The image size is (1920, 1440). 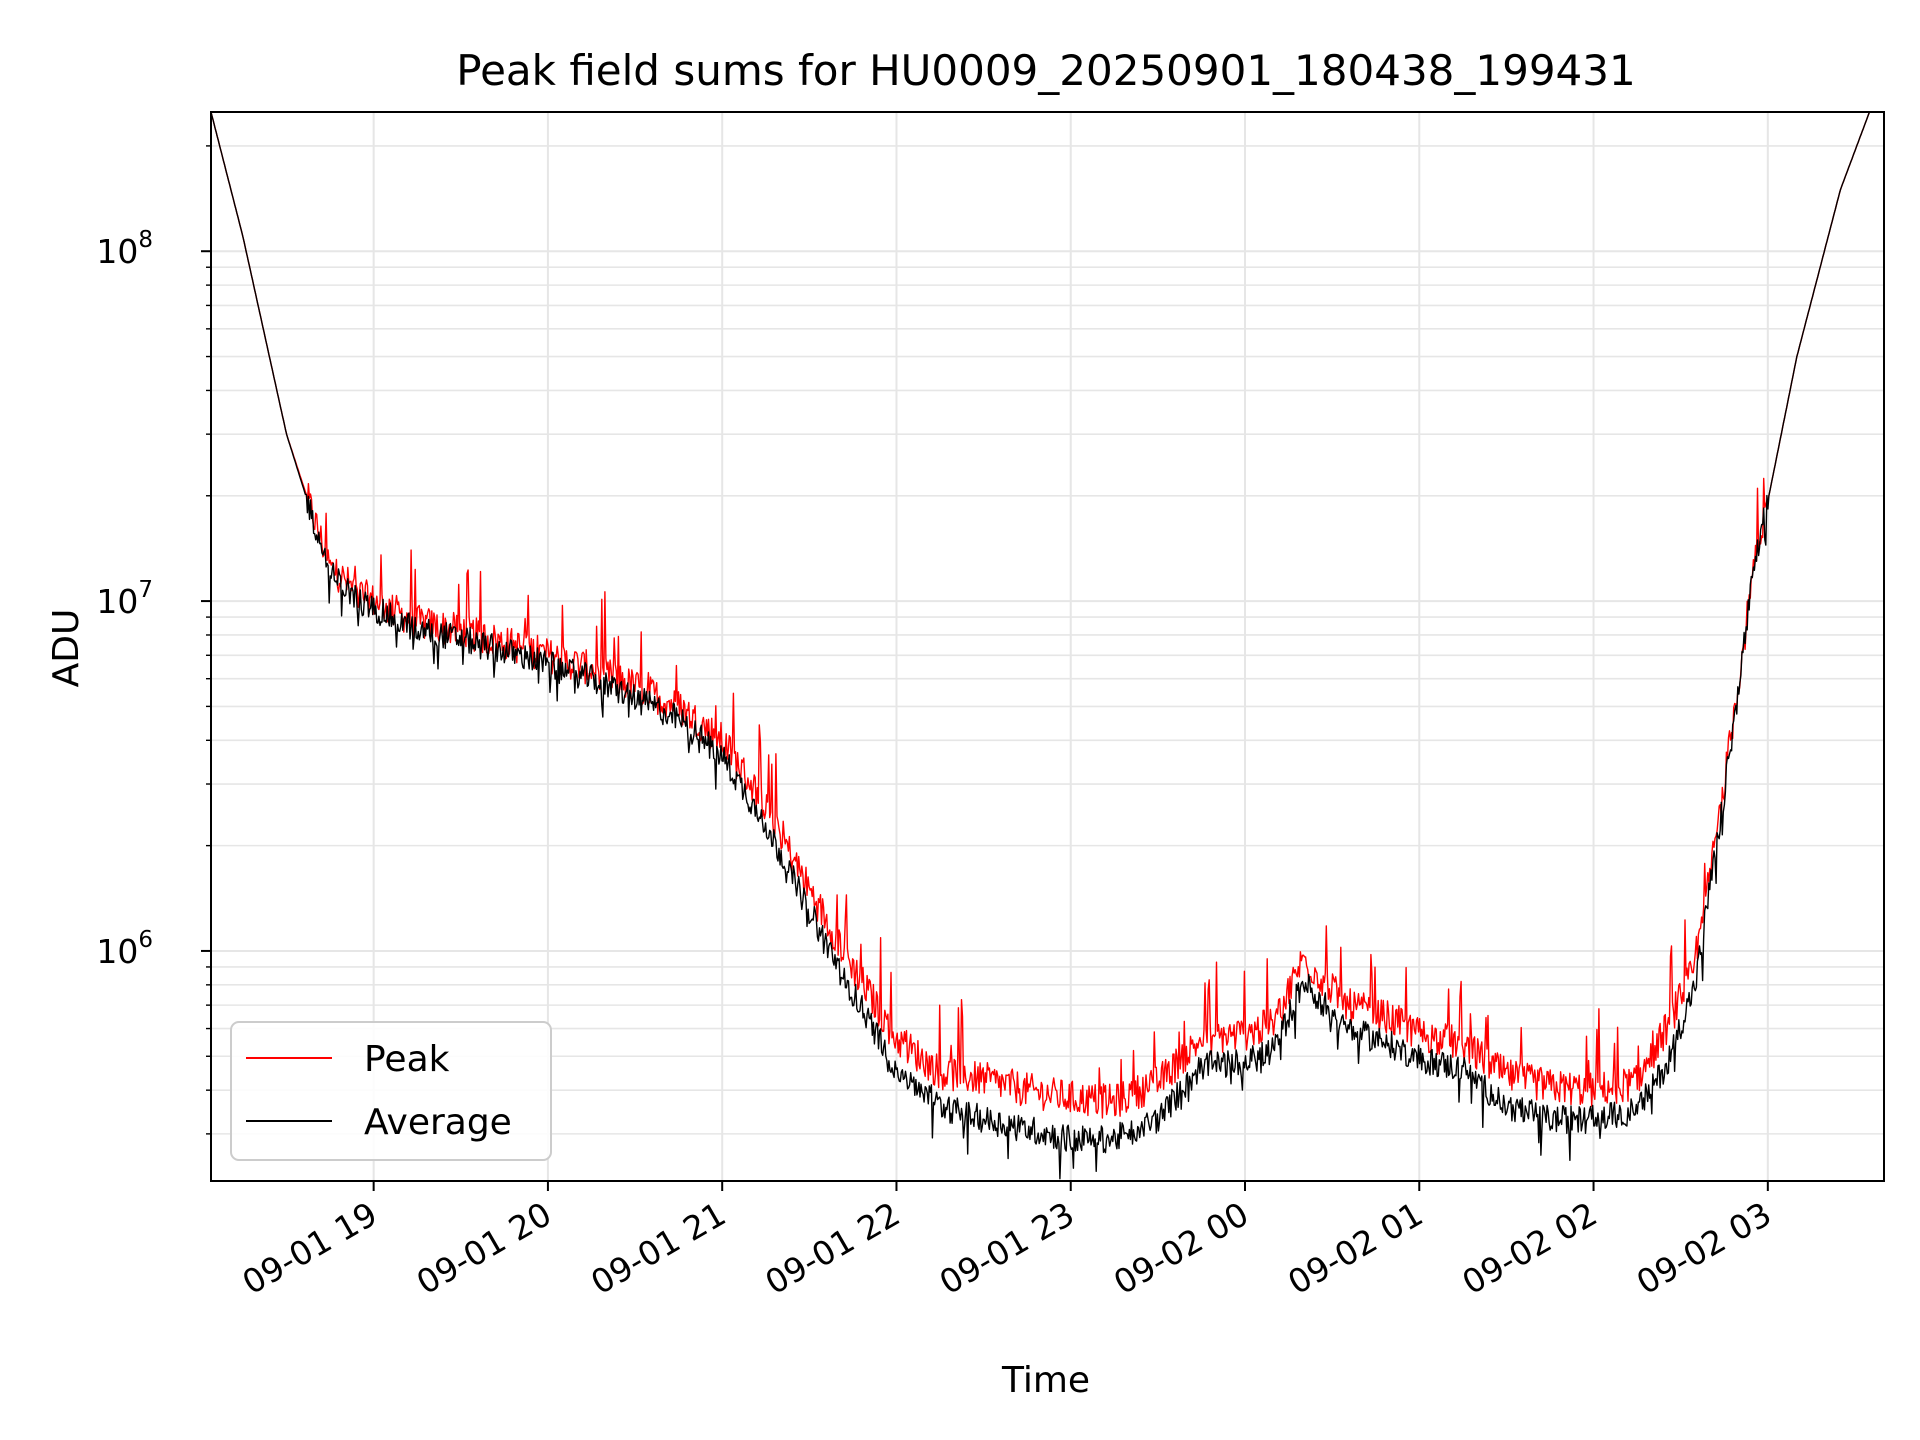 I want to click on y-tick-label: 10⁷, so click(x=124, y=599).